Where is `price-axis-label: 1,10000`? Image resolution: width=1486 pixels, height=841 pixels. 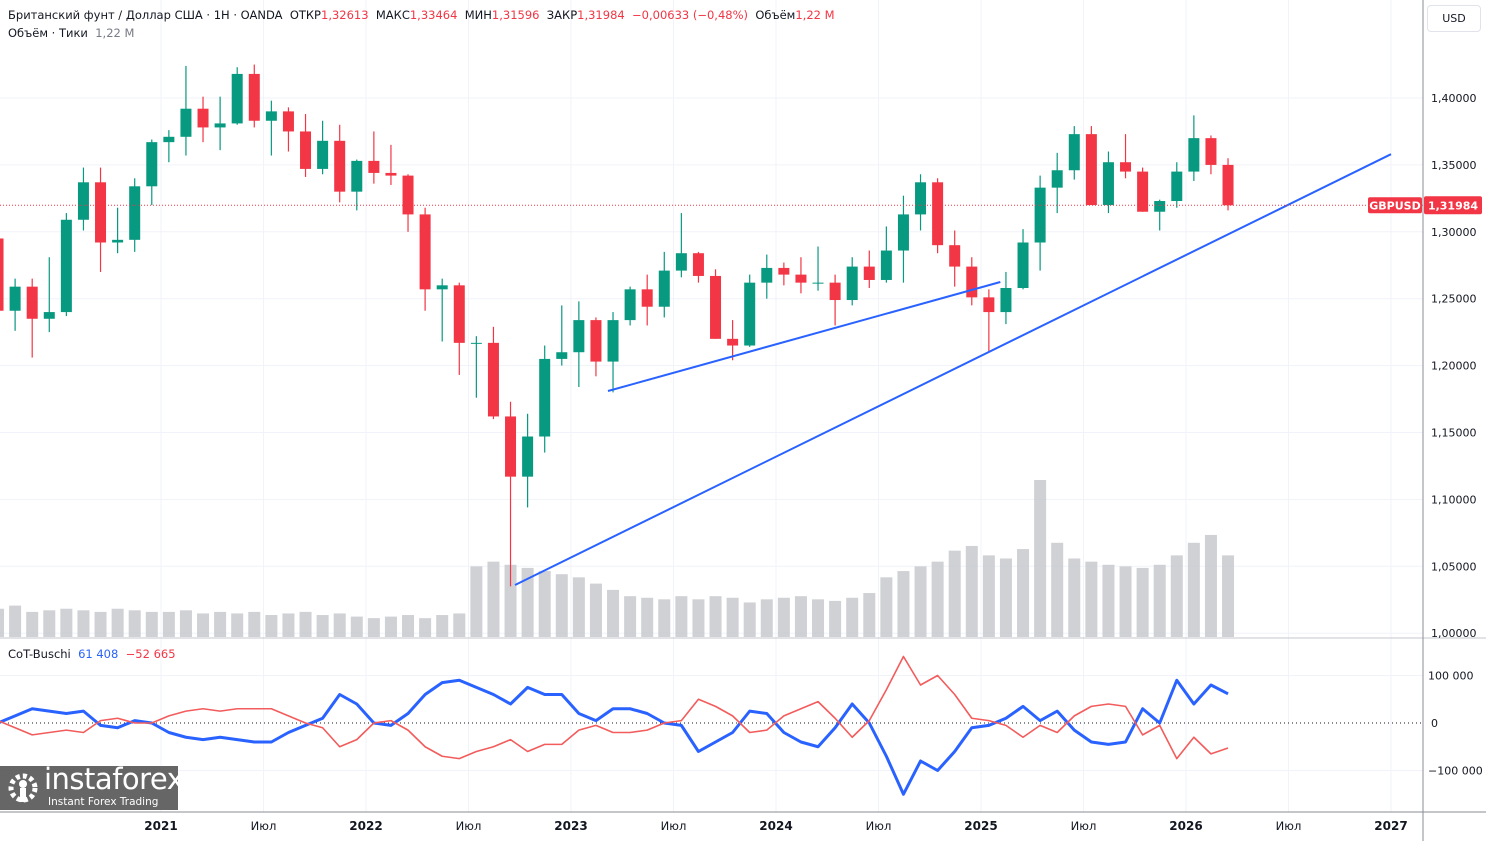
price-axis-label: 1,10000 is located at coordinates (1454, 499).